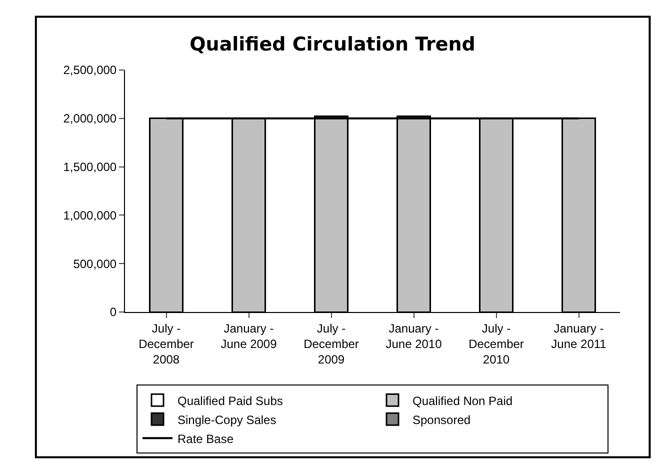 Image resolution: width=665 pixels, height=466 pixels. Describe the element at coordinates (90, 119) in the screenshot. I see `y-tick-label: 2,000,000` at that location.